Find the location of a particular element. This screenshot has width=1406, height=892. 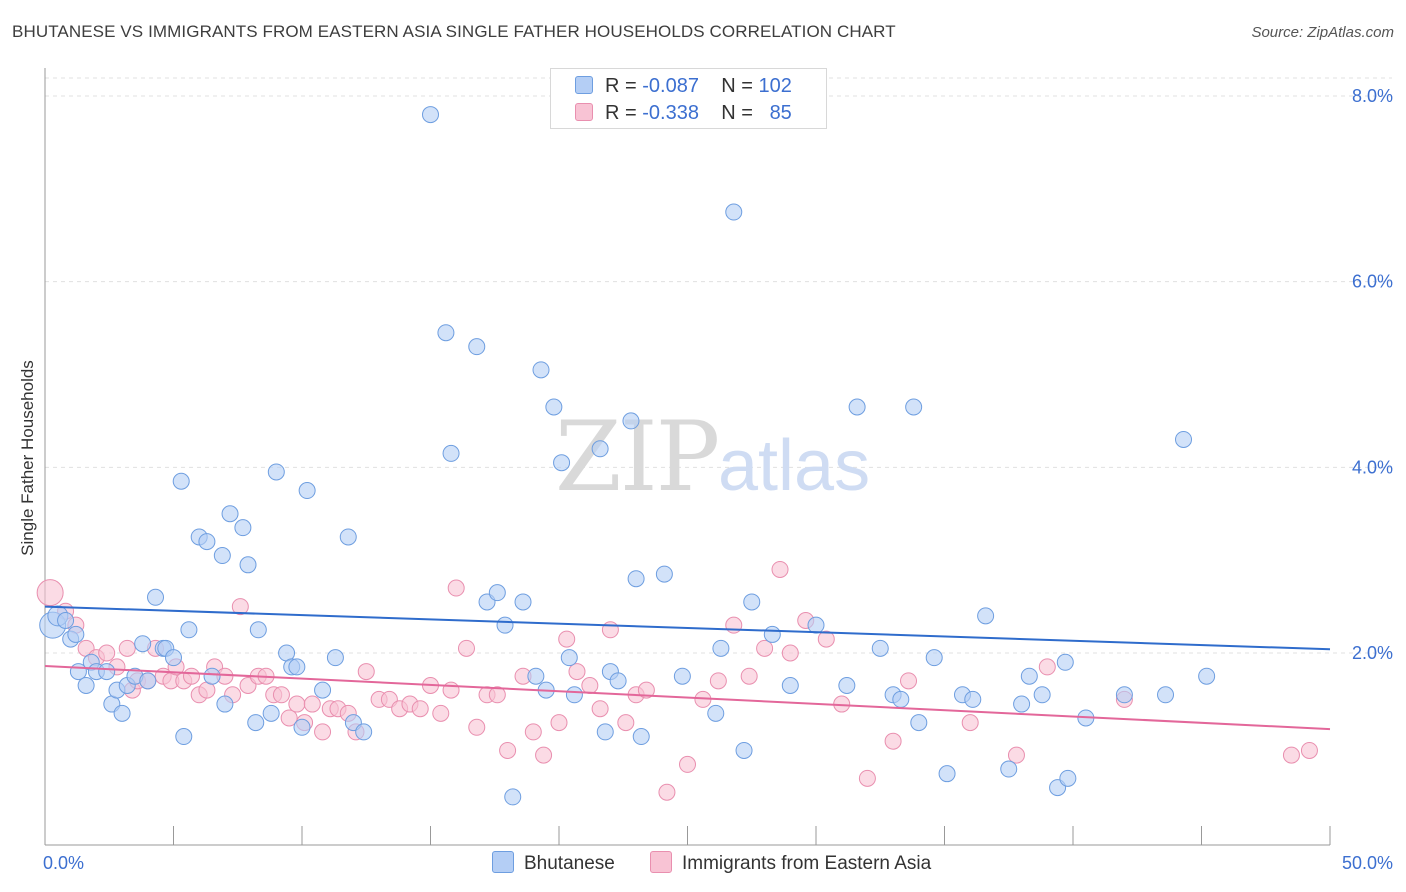

legend-item-bhutanese: Bhutanese is located at coordinates (553, 863).